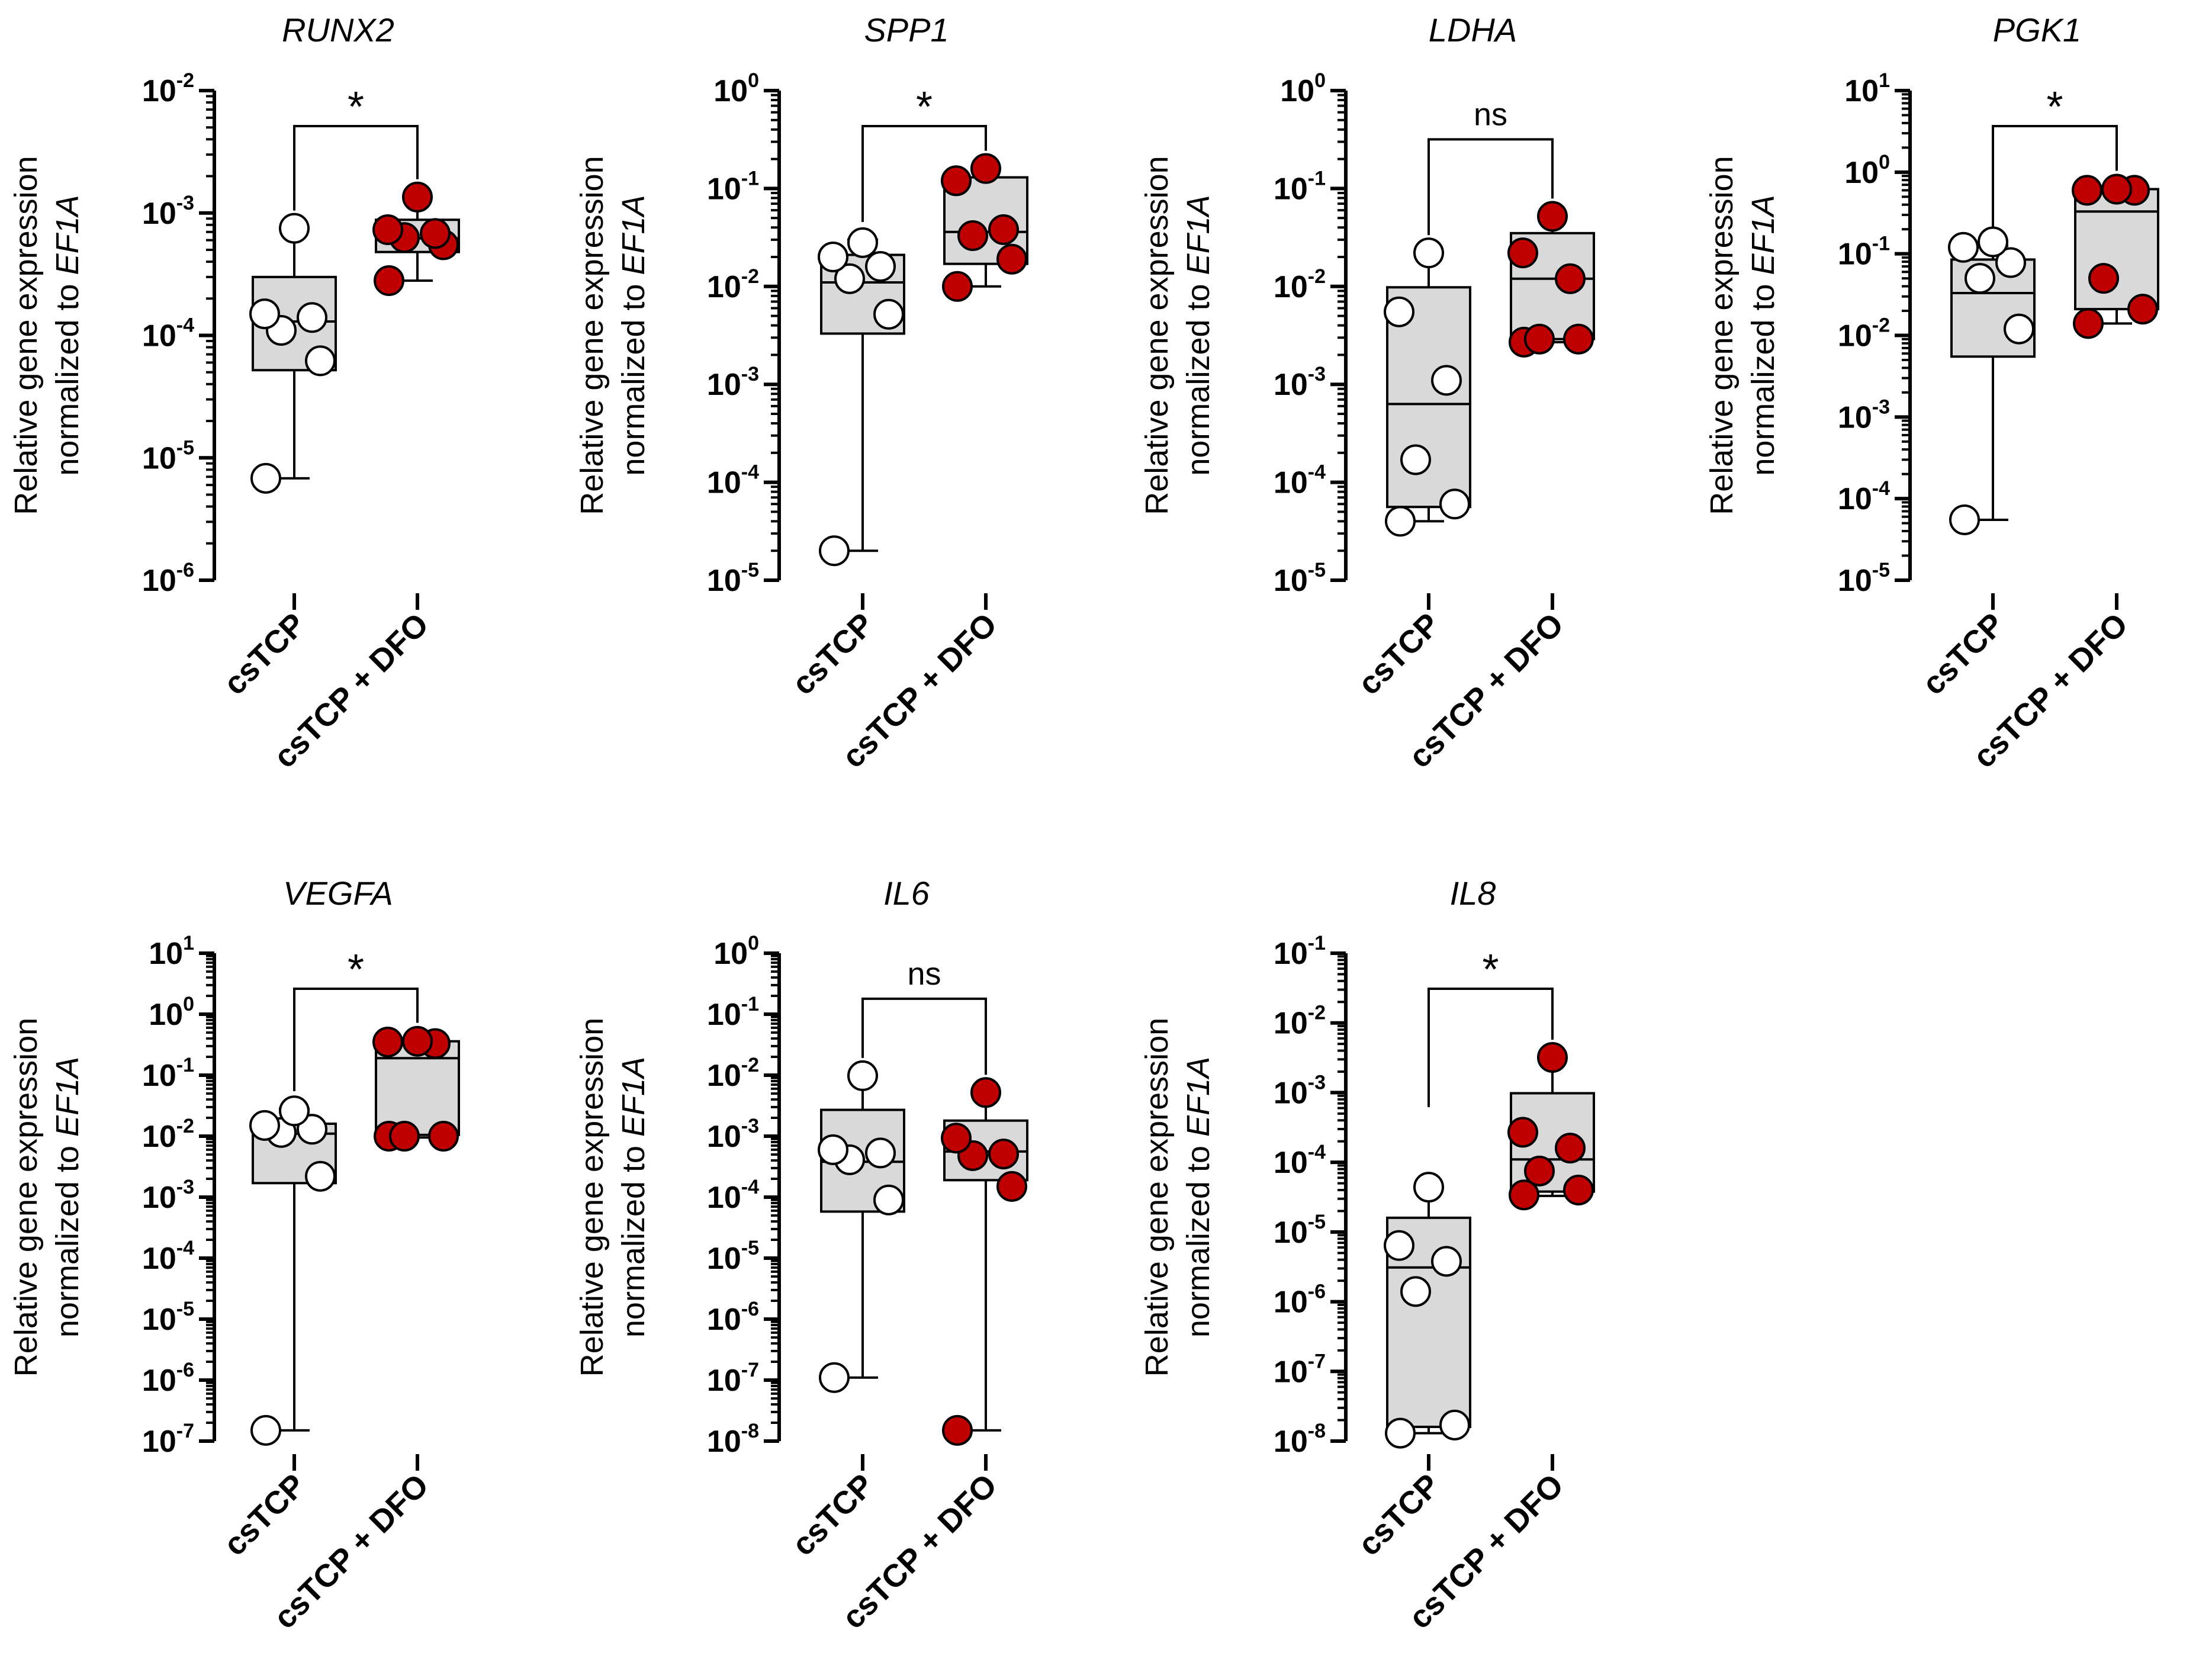 Image resolution: width=2212 pixels, height=1672 pixels. I want to click on box-cstcp, so click(861, 397).